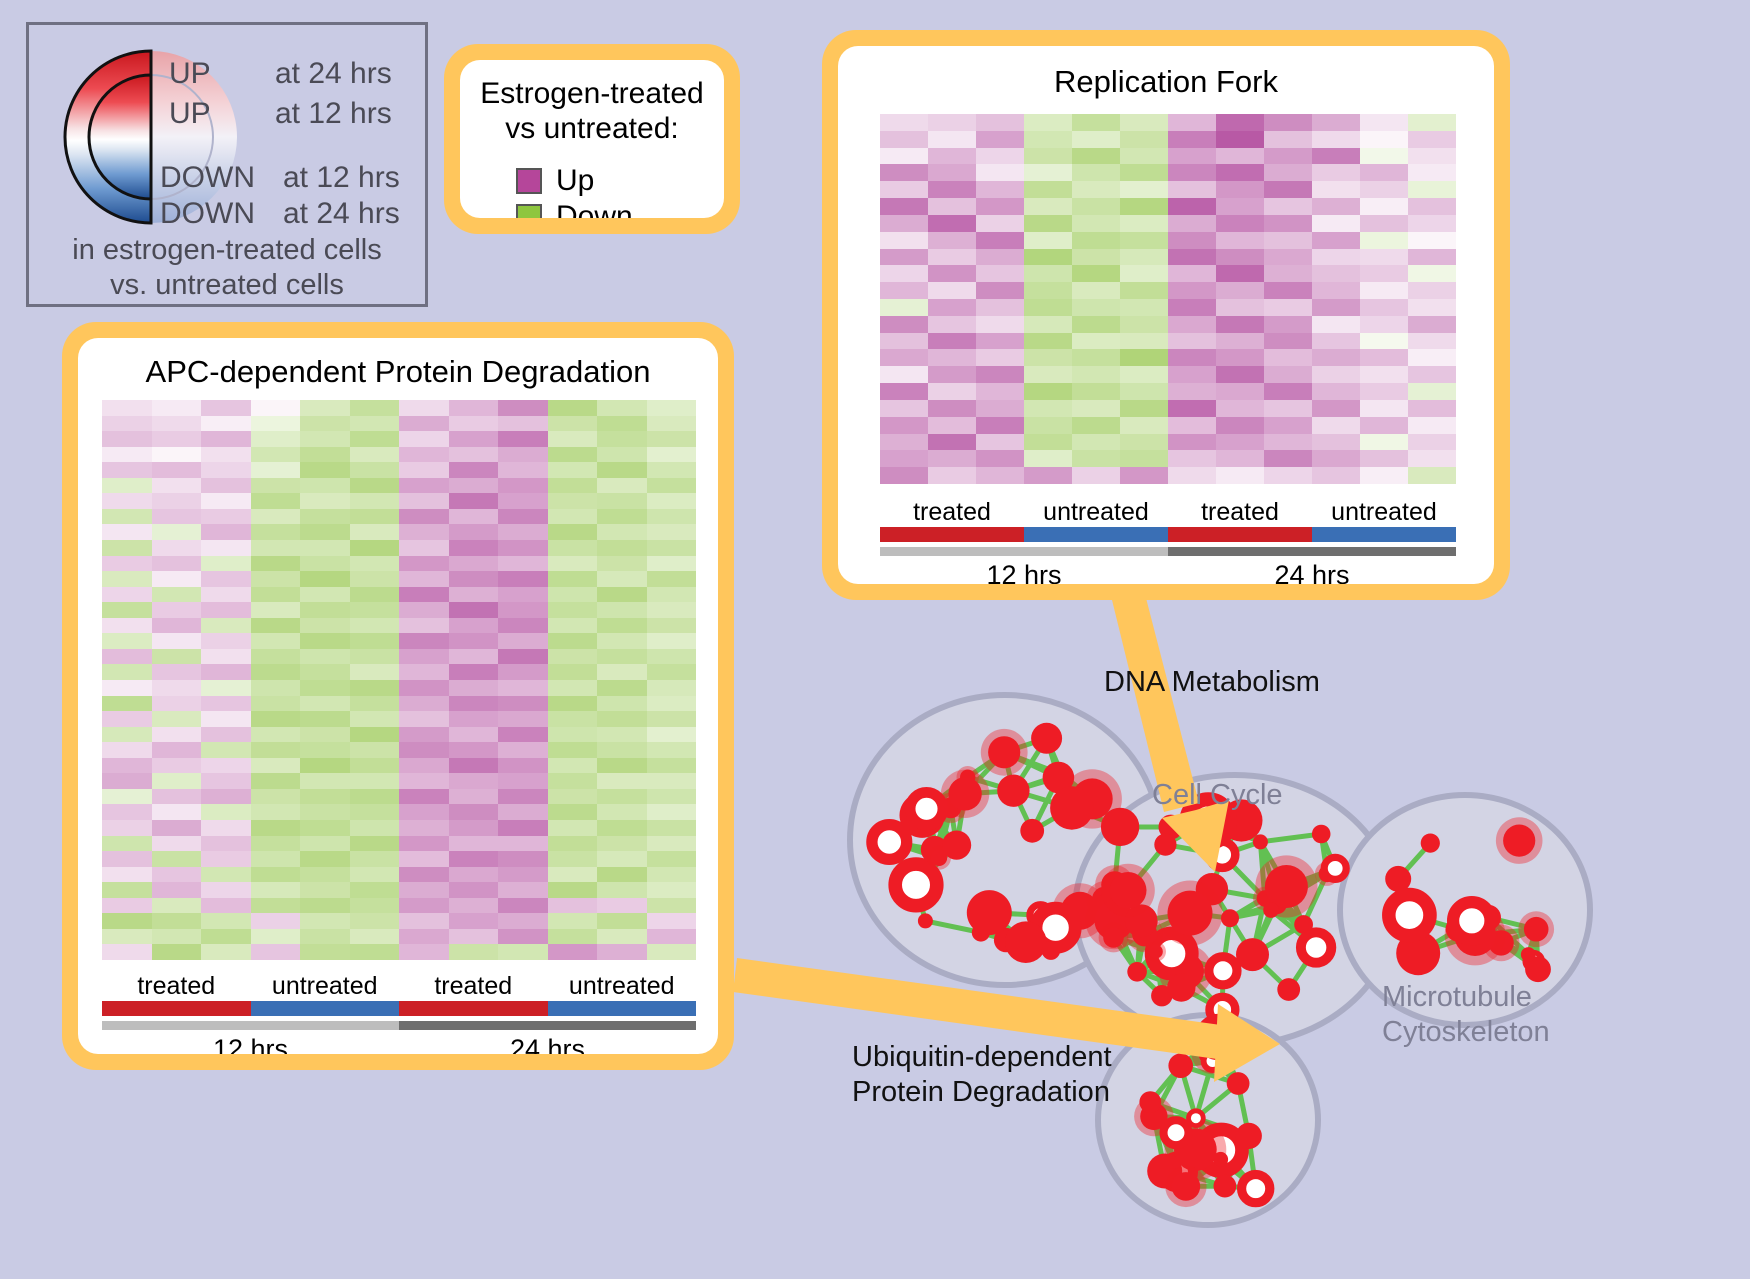 This screenshot has height=1279, width=1750. What do you see at coordinates (341, 177) in the screenshot?
I see `color-key-time-2: at 12 hrs` at bounding box center [341, 177].